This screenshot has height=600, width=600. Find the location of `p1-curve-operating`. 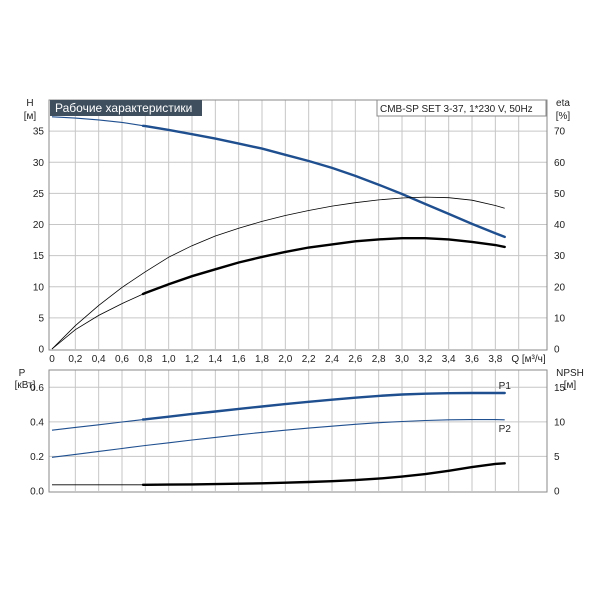

p1-curve-operating is located at coordinates (323, 406).